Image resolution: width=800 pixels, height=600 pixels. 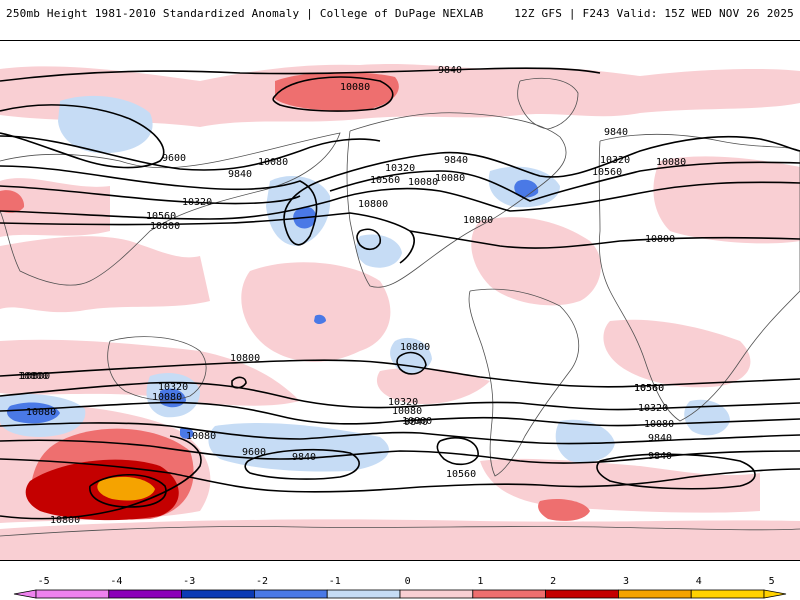 What do you see at coordinates (480, 581) in the screenshot?
I see `colorbar-tick-label: 1` at bounding box center [480, 581].